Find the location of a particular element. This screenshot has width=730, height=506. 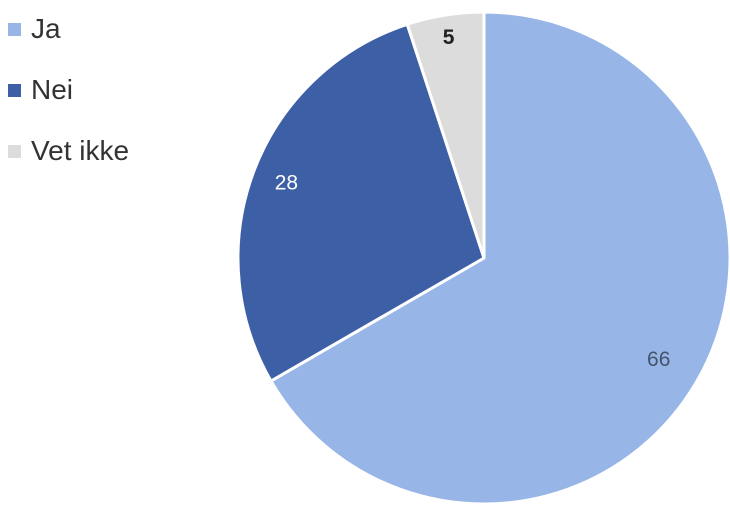

data-label-nei: 28 is located at coordinates (286, 183).